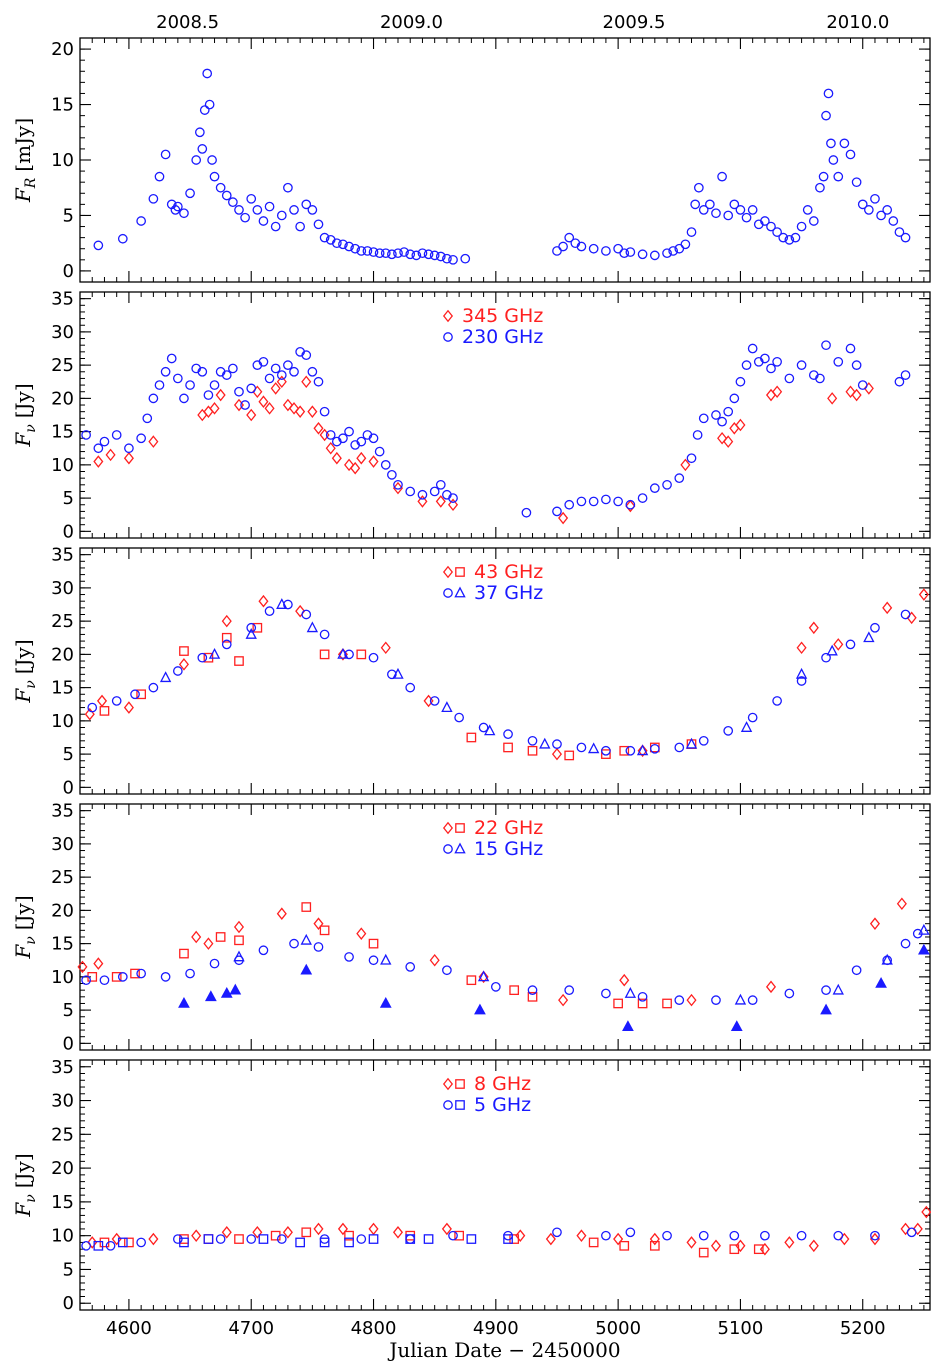  I want to click on legend-marker, so click(448, 316).